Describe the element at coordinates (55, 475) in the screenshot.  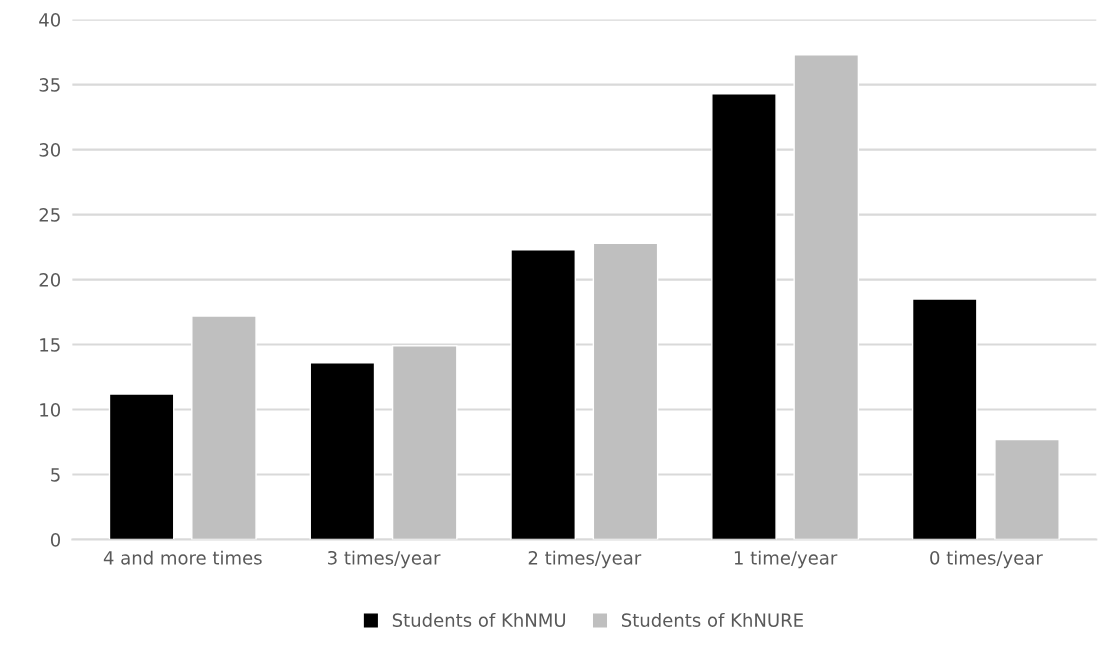
I see `y-tick-label: 5` at that location.